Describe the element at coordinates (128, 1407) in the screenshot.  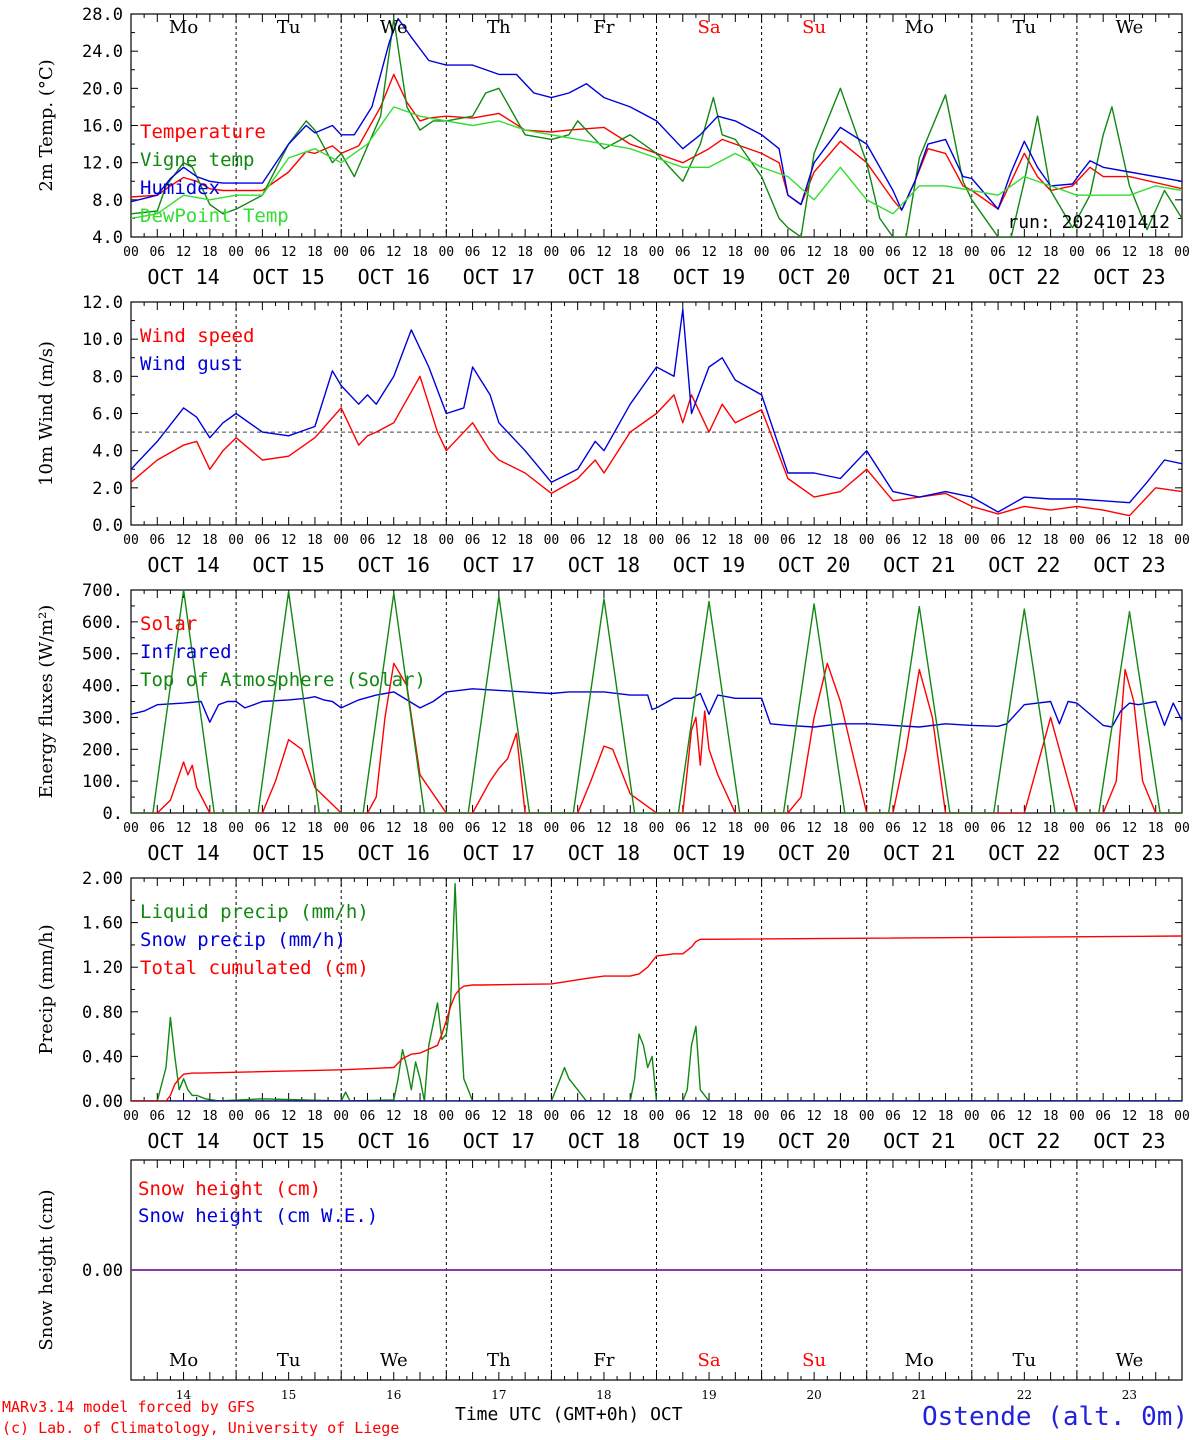
I see `model-credit: MARv3.14 model forced by GFS` at that location.